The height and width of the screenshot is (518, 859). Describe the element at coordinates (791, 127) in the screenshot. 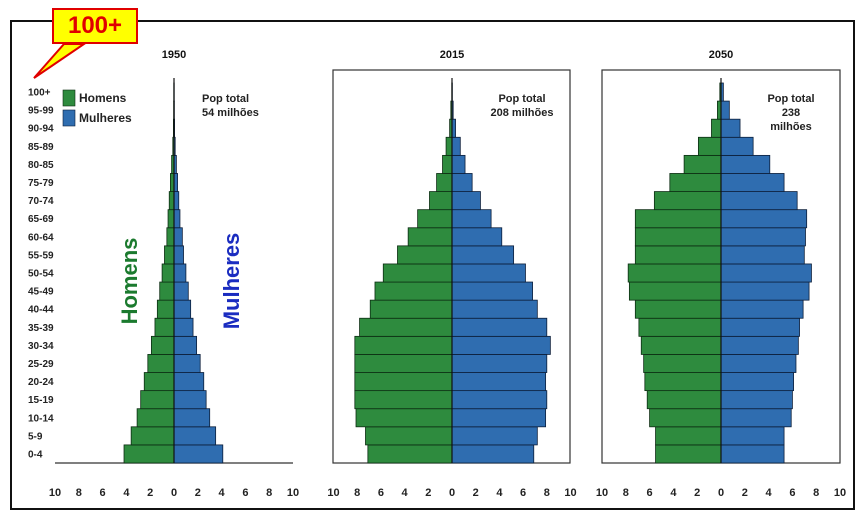

I see `pop-total-annotation: milhões` at that location.